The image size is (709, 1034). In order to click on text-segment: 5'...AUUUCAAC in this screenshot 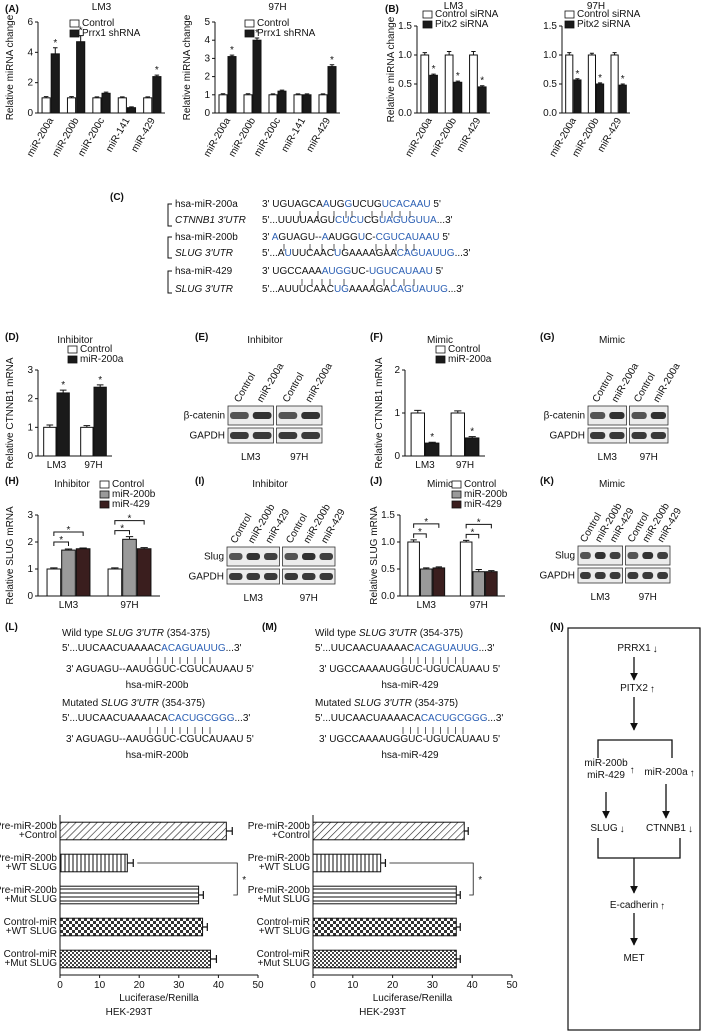, I will do `click(298, 289)`.